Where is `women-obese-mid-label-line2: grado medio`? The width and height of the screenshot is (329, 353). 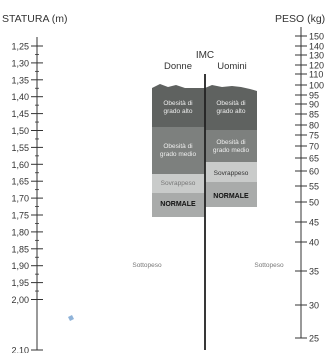
women-obese-mid-label-line2: grado medio is located at coordinates (178, 154).